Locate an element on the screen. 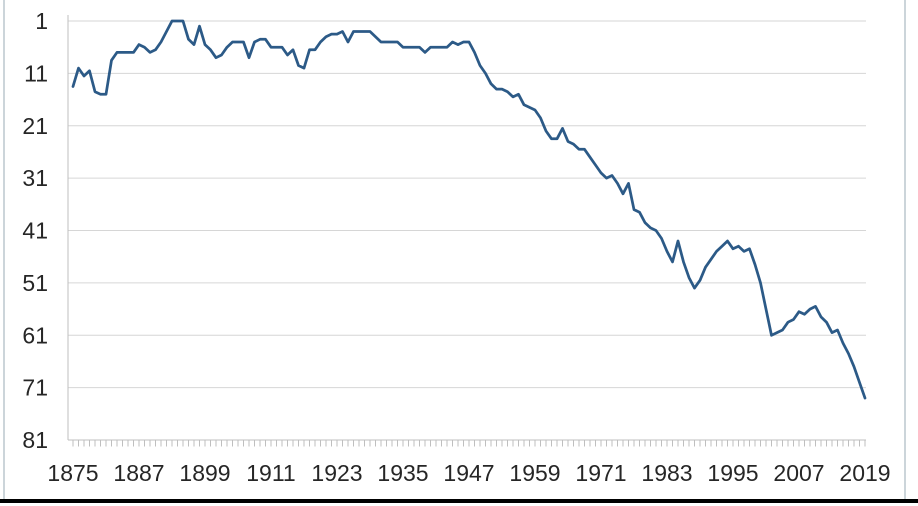 The image size is (918, 506). y-axis-label-1: 1 is located at coordinates (41, 21).